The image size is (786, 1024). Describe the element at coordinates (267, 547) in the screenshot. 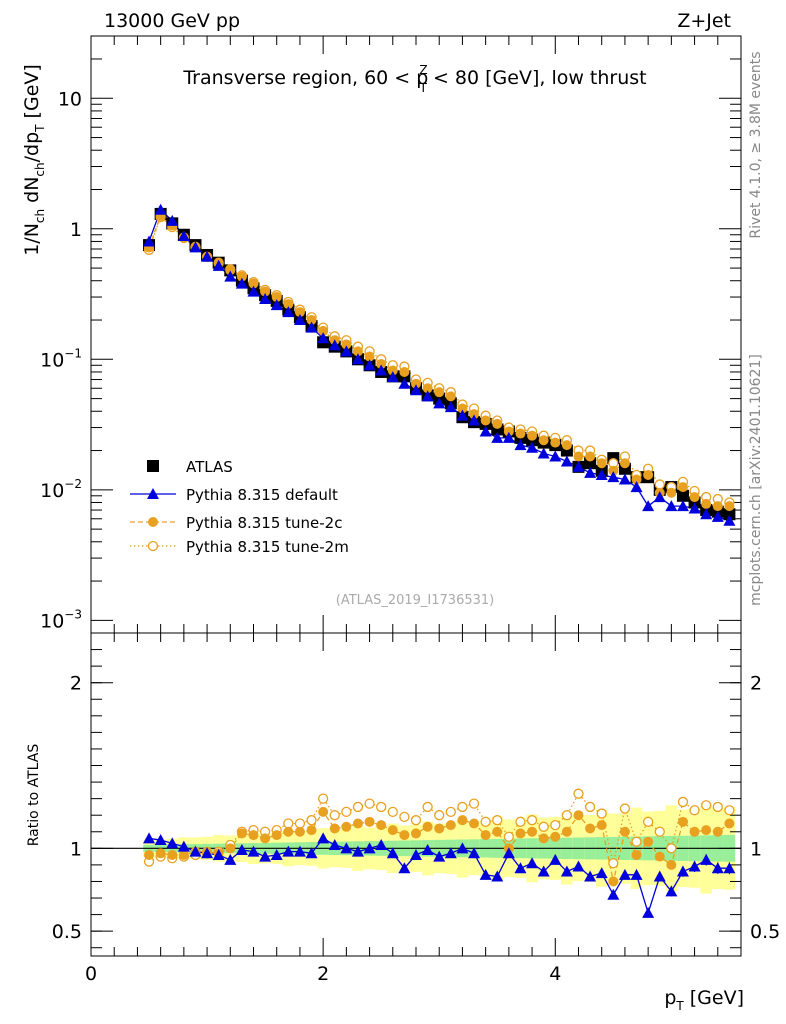

I see `legend-tune2m-label: Pythia 8.315 tune-2m` at that location.